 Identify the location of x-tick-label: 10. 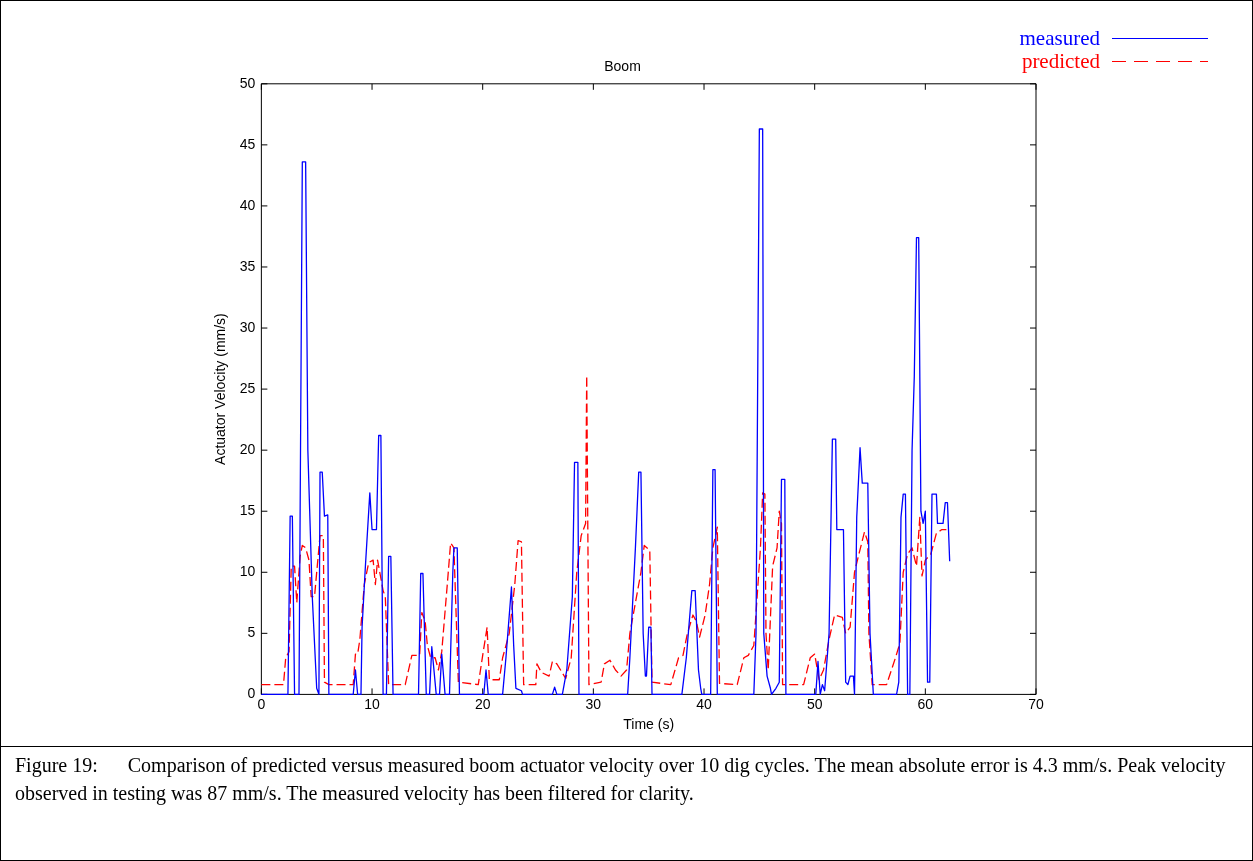
(372, 703).